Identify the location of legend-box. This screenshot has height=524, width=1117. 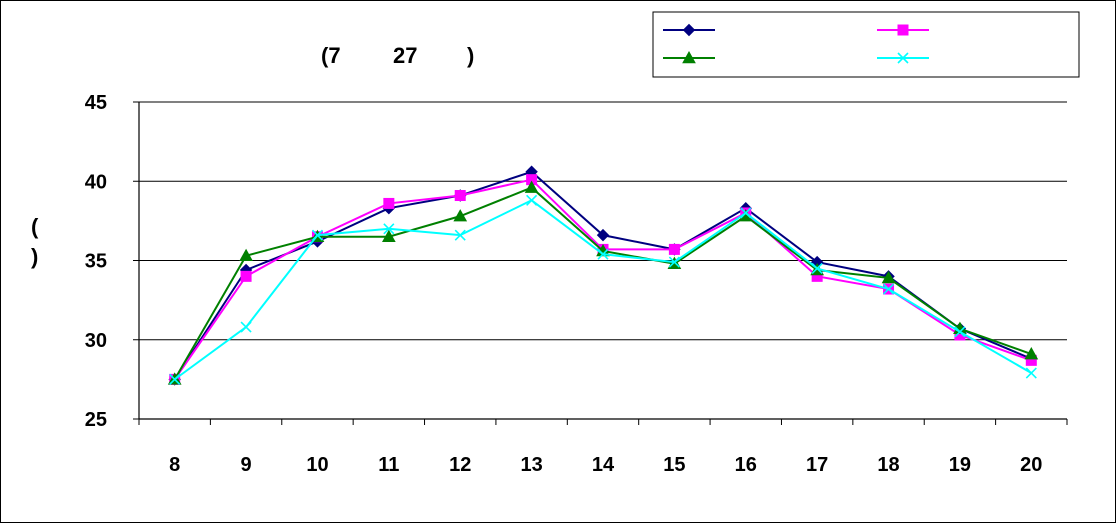
(866, 44).